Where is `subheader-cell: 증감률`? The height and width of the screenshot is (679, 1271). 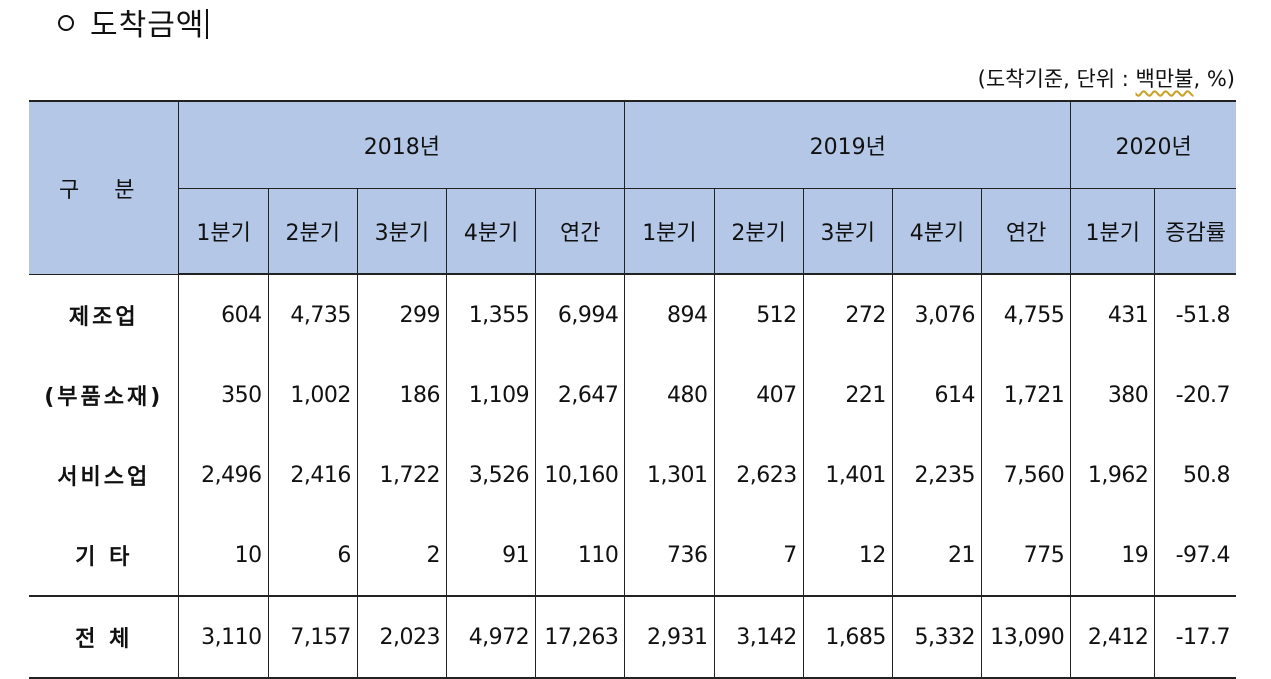 subheader-cell: 증감률 is located at coordinates (1195, 231).